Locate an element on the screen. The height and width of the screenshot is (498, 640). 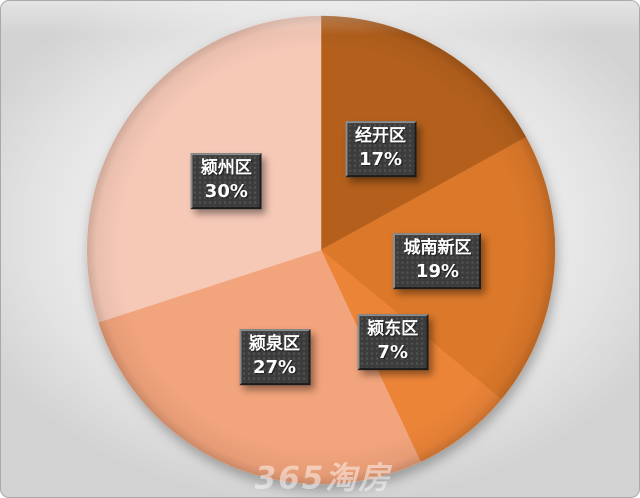
slice-name: 颍东区 is located at coordinates (393, 329).